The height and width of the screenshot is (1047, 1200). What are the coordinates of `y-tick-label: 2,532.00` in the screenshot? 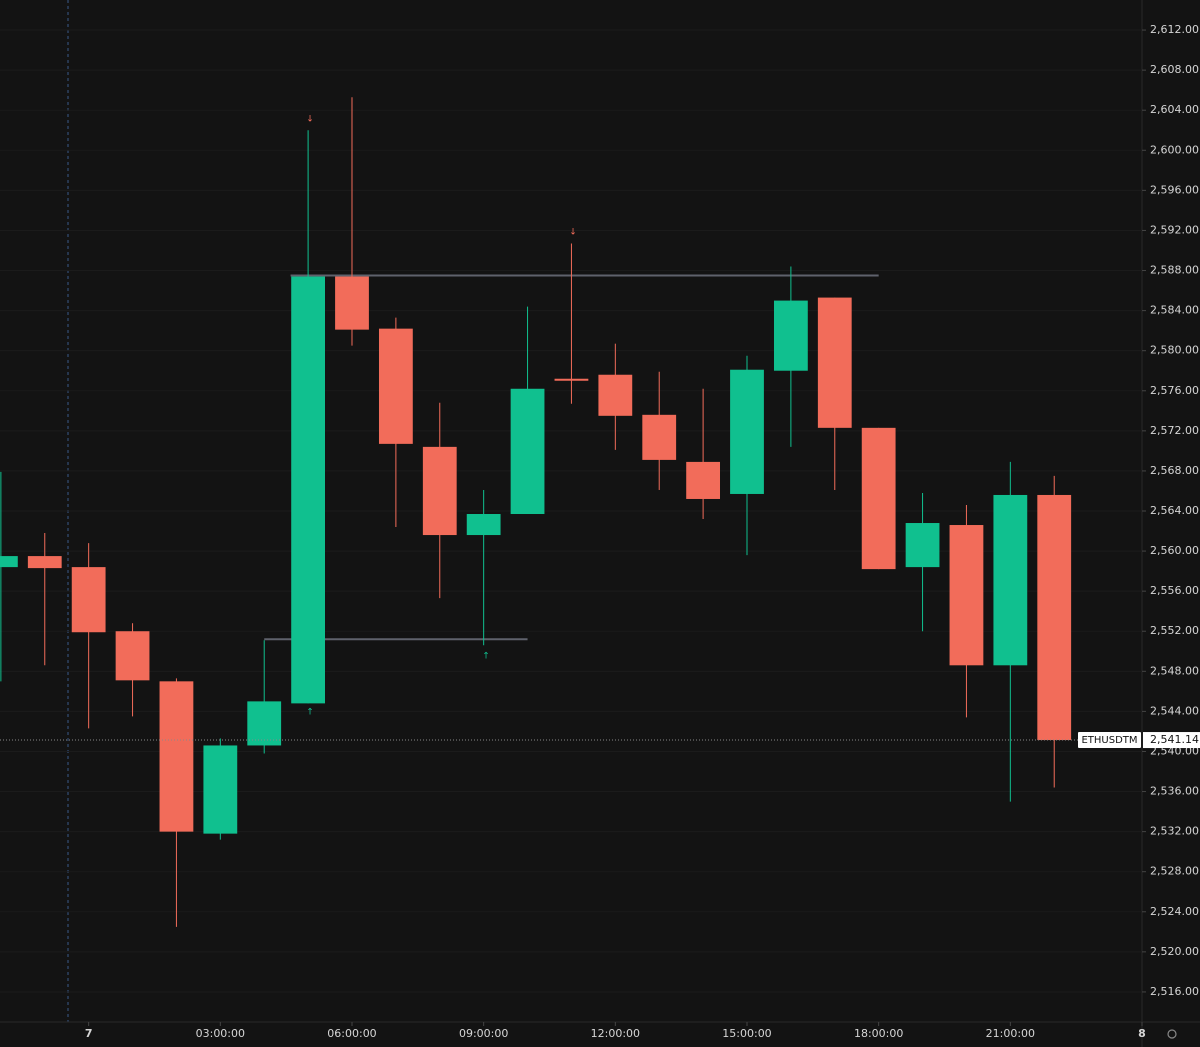 It's located at (1174, 831).